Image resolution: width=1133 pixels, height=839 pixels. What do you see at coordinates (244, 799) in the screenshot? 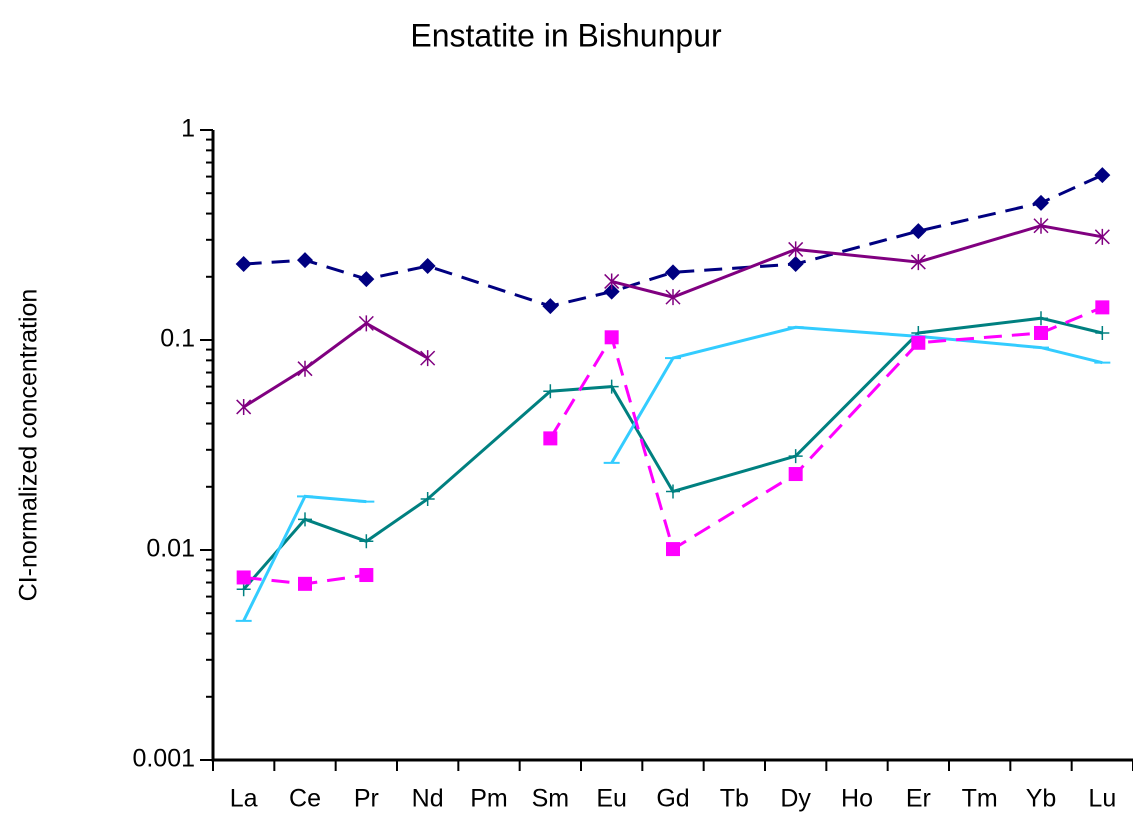
I see `x-tick-label: La` at bounding box center [244, 799].